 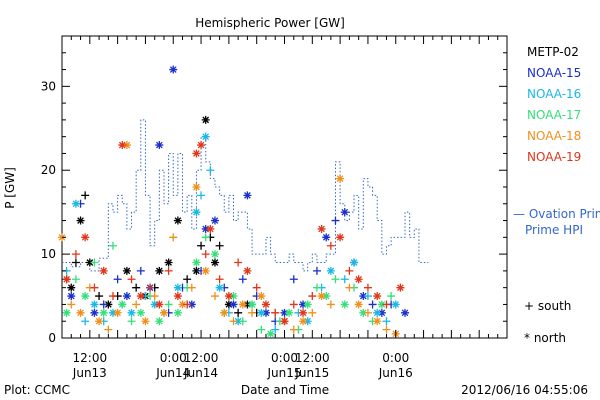 I want to click on x-tick-sublabel: Jun14, so click(x=200, y=373).